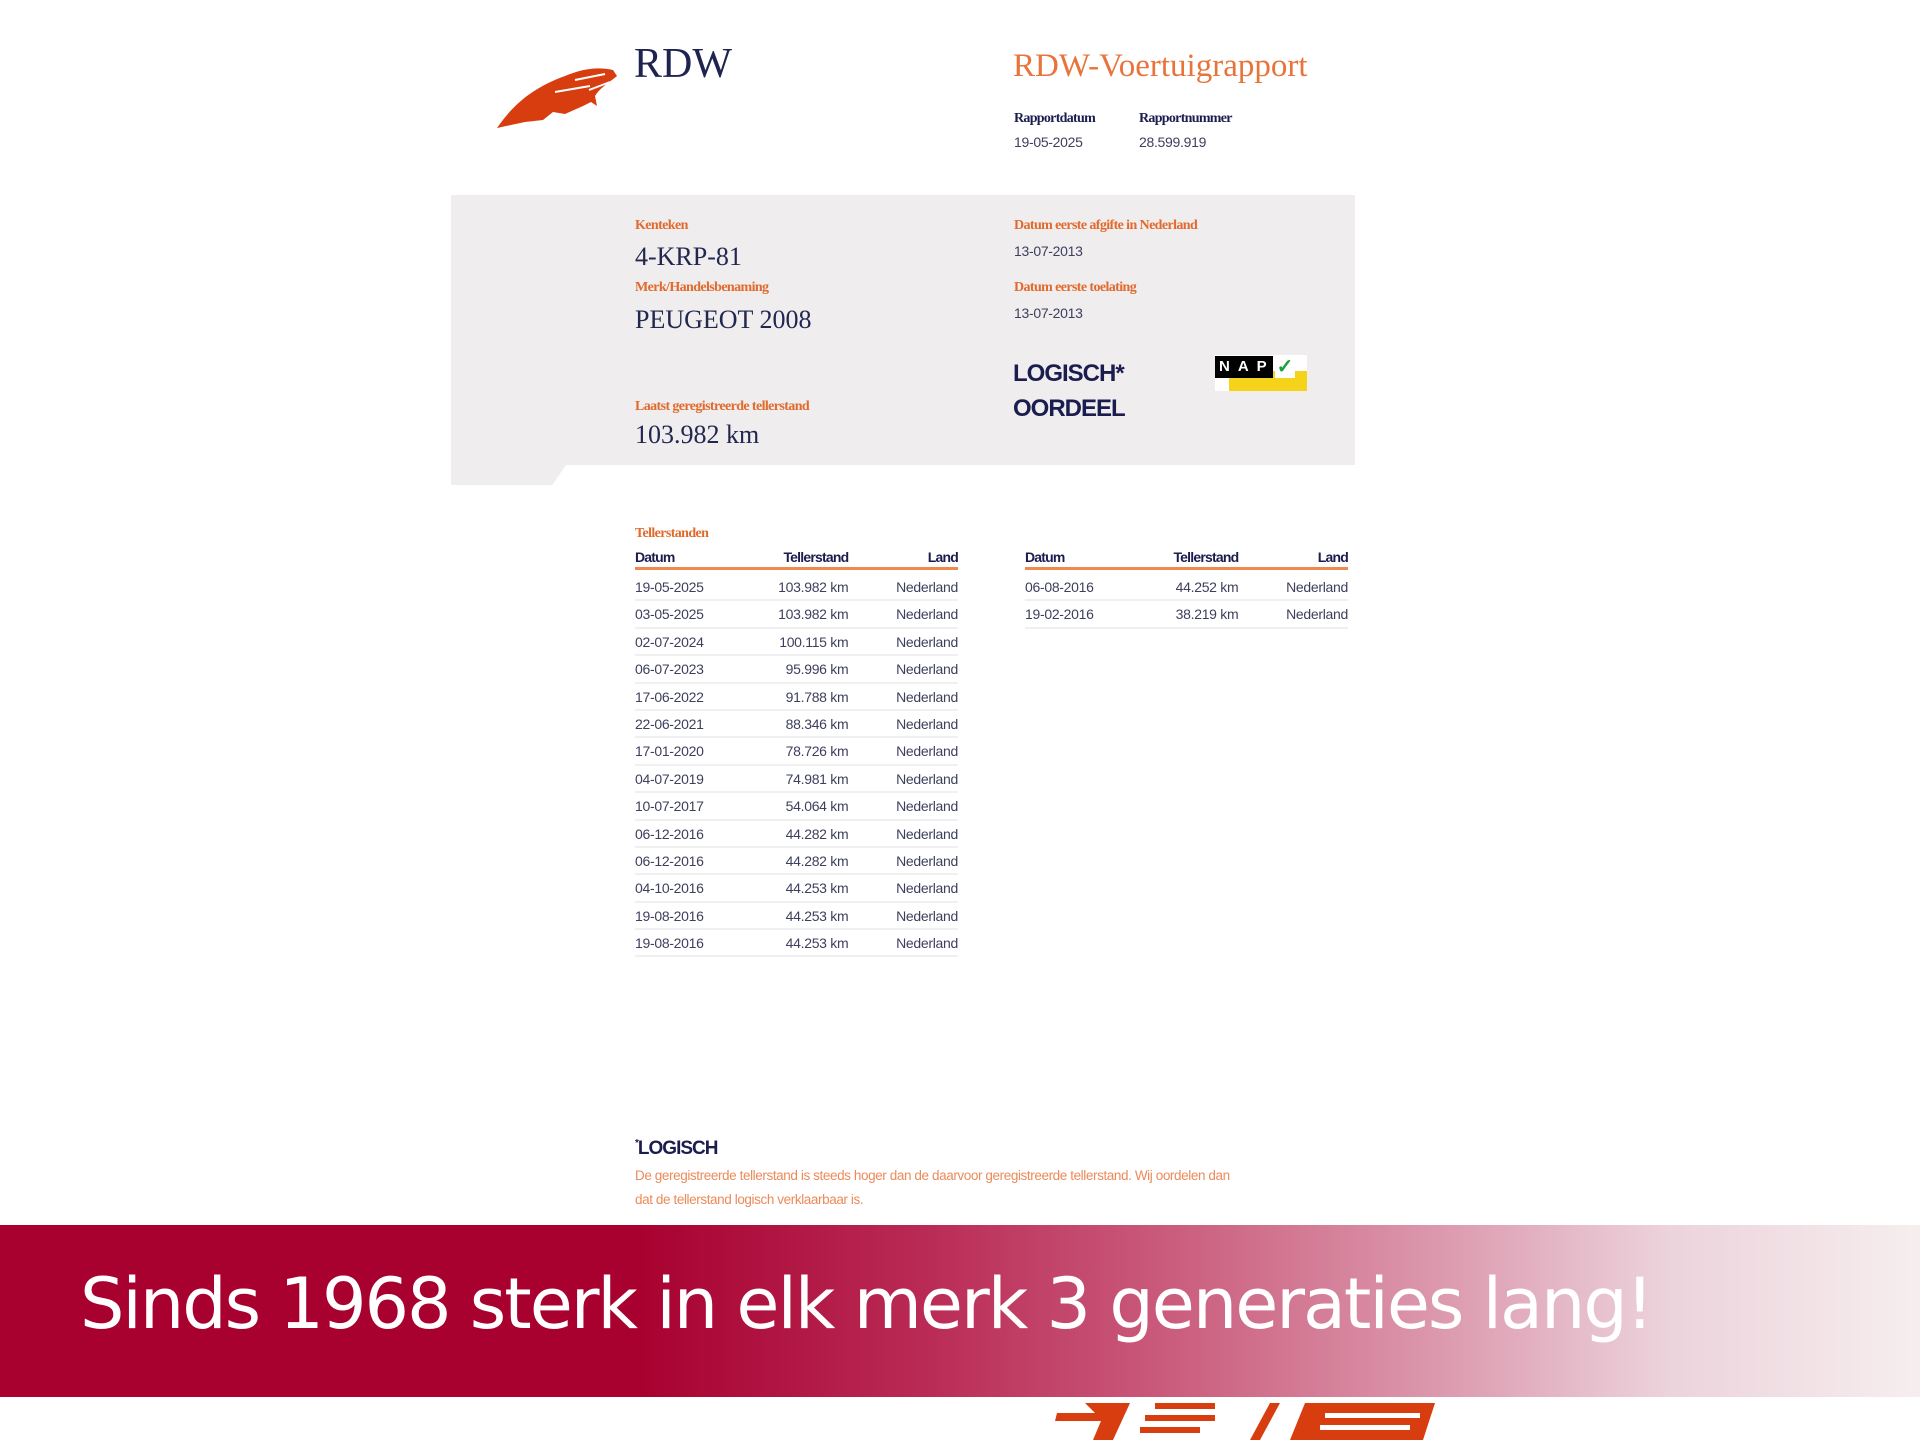 This screenshot has height=1440, width=1920. I want to click on rapportnummer-value: 28.599.919, so click(1173, 142).